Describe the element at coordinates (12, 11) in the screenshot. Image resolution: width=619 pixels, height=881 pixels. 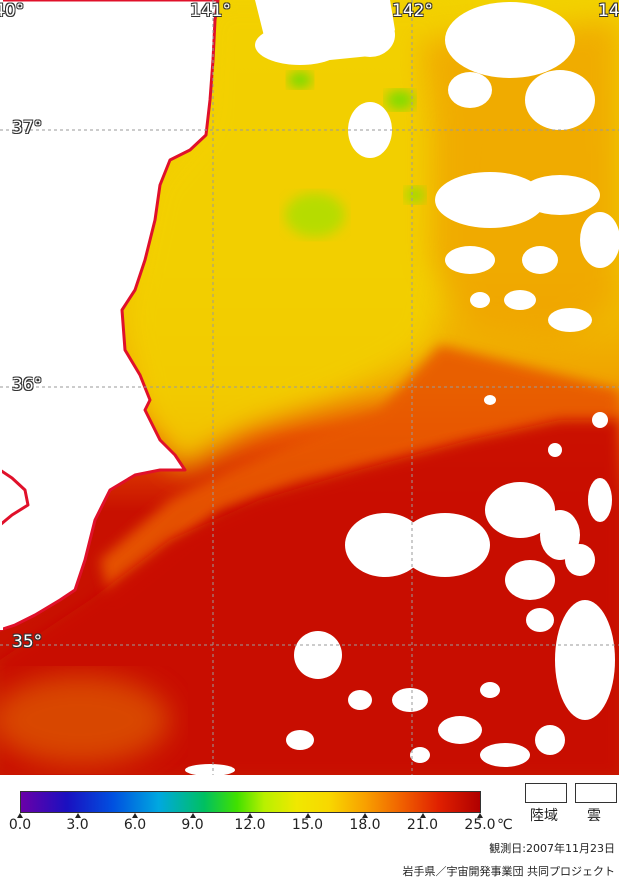
I see `longitude-label: 40°` at that location.